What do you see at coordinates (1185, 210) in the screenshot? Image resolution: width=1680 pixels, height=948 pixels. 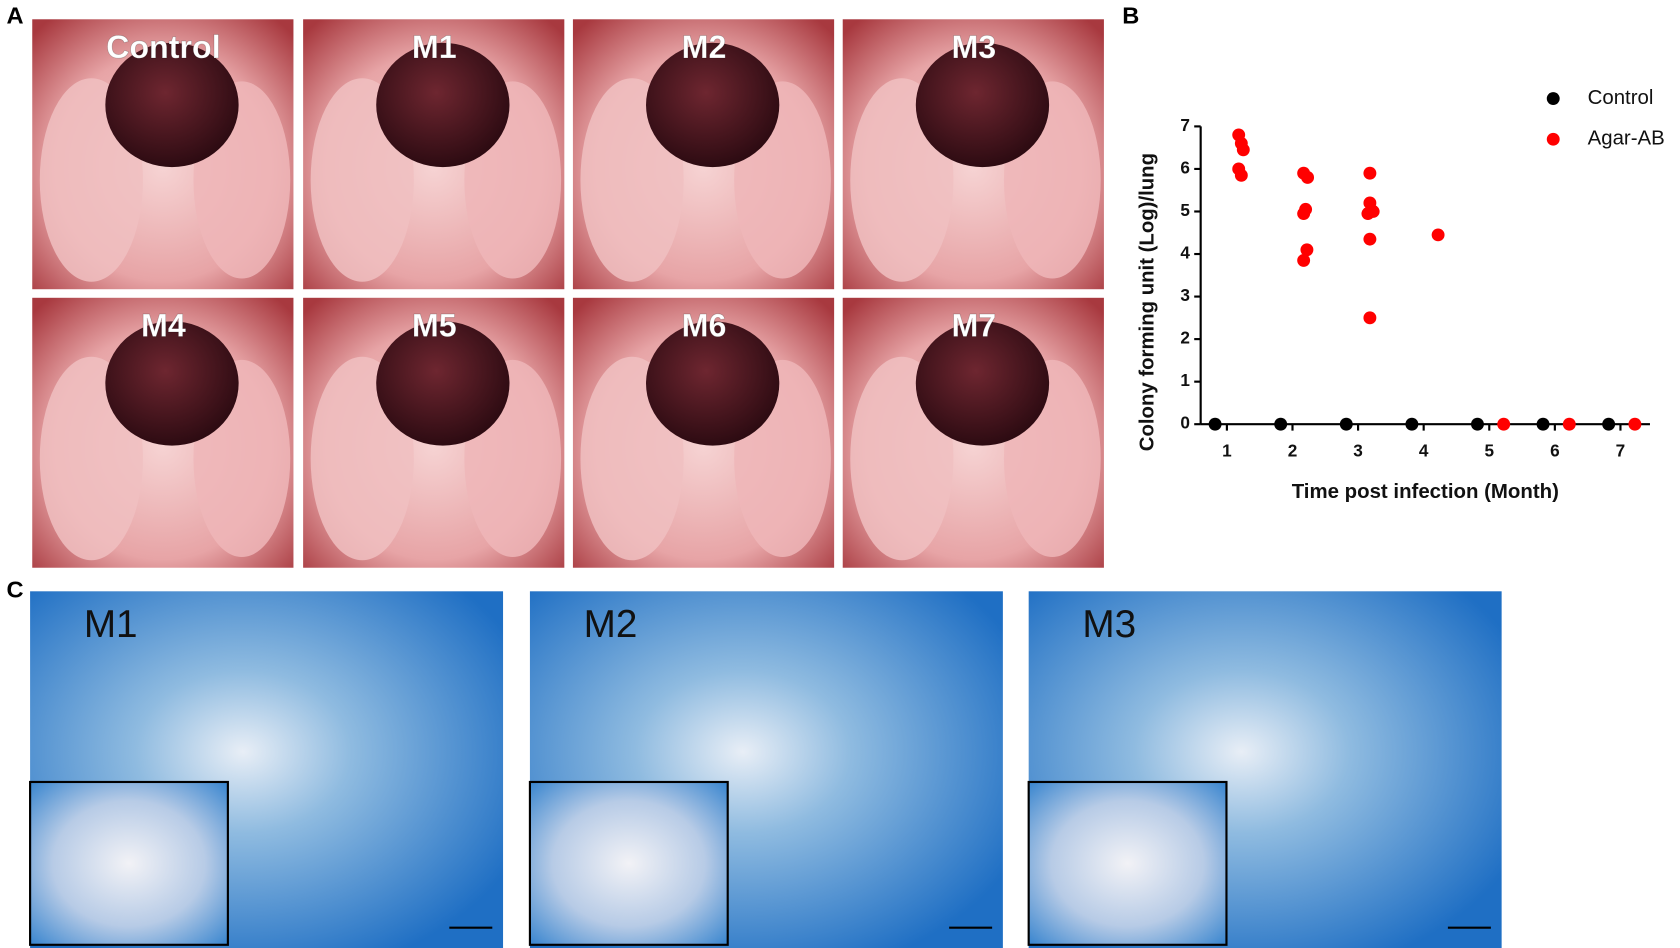 I see `y-tick-label: 5` at bounding box center [1185, 210].